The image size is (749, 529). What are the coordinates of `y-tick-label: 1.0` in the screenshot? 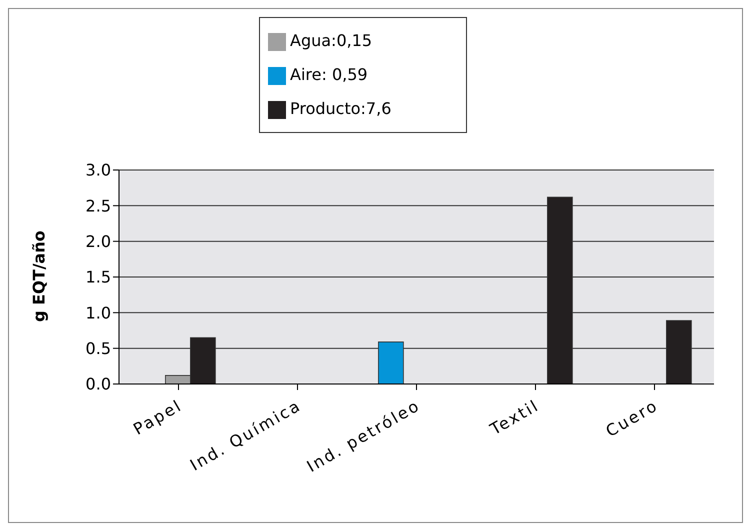 It's located at (98, 312).